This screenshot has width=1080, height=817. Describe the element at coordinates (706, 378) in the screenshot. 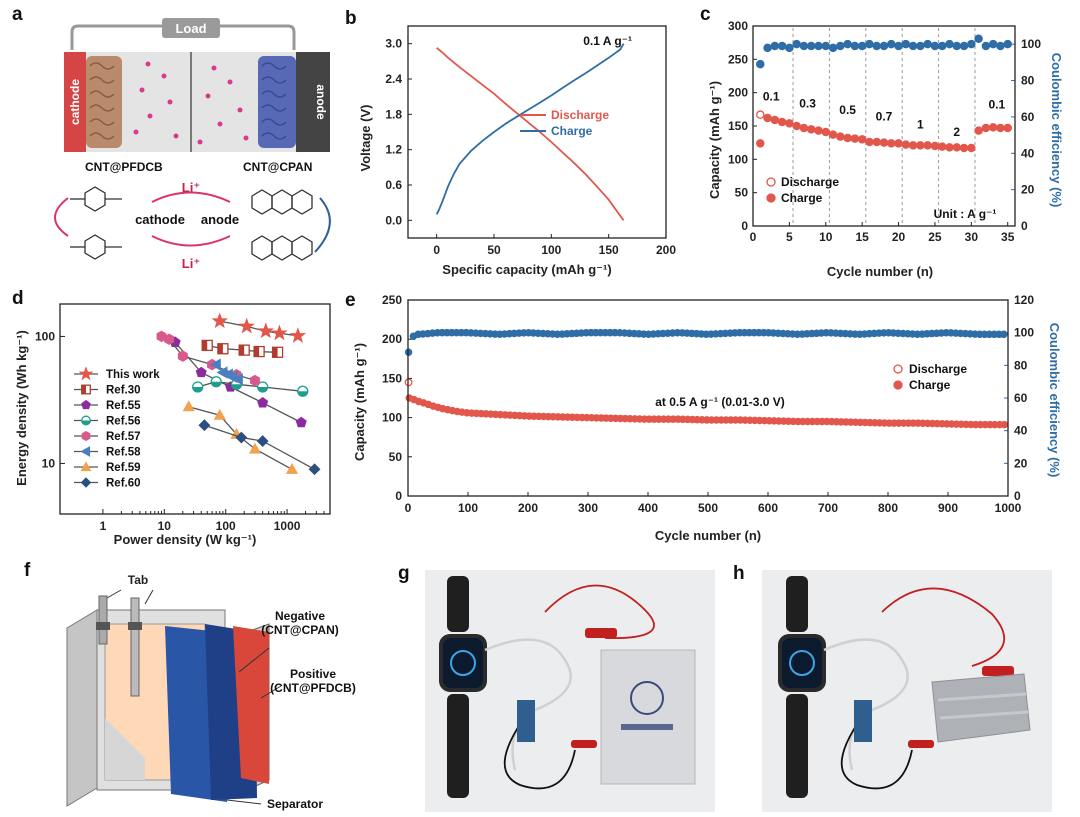

I see `e-points` at that location.